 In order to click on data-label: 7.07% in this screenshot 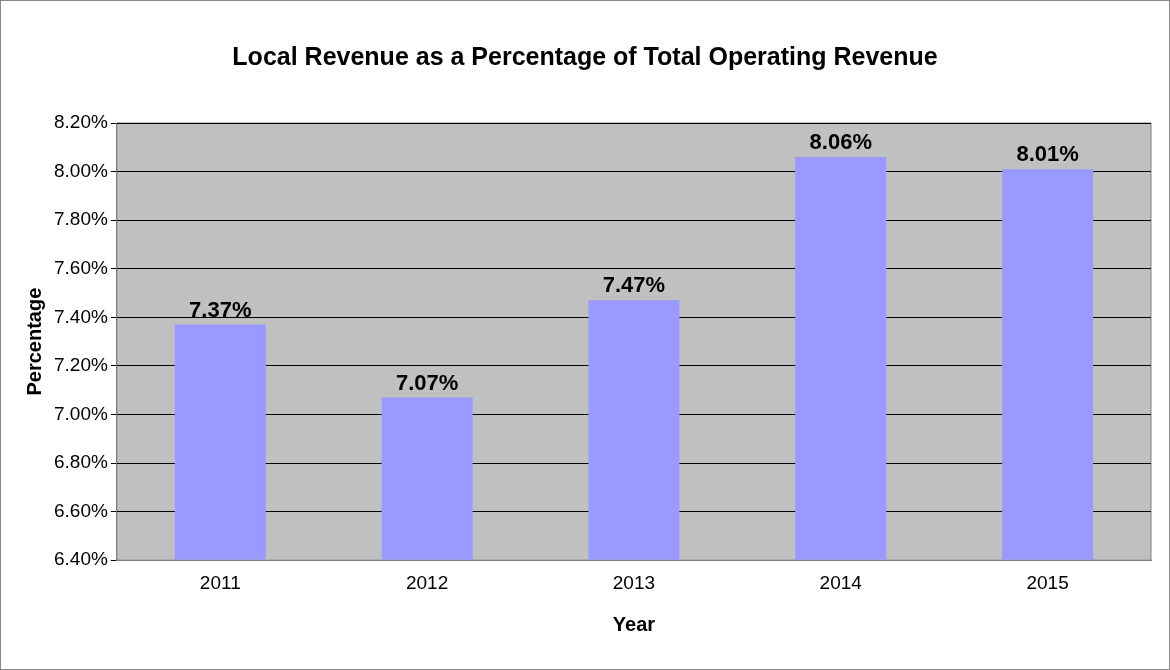, I will do `click(427, 382)`.